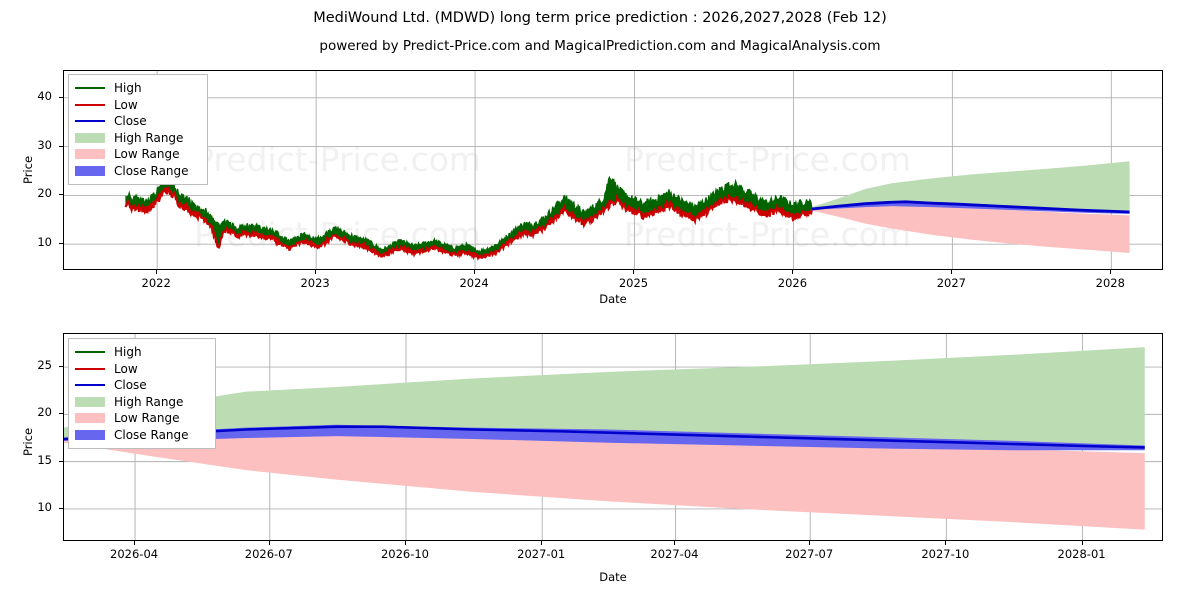 The height and width of the screenshot is (600, 1200). I want to click on band-high-range, so click(970, 186).